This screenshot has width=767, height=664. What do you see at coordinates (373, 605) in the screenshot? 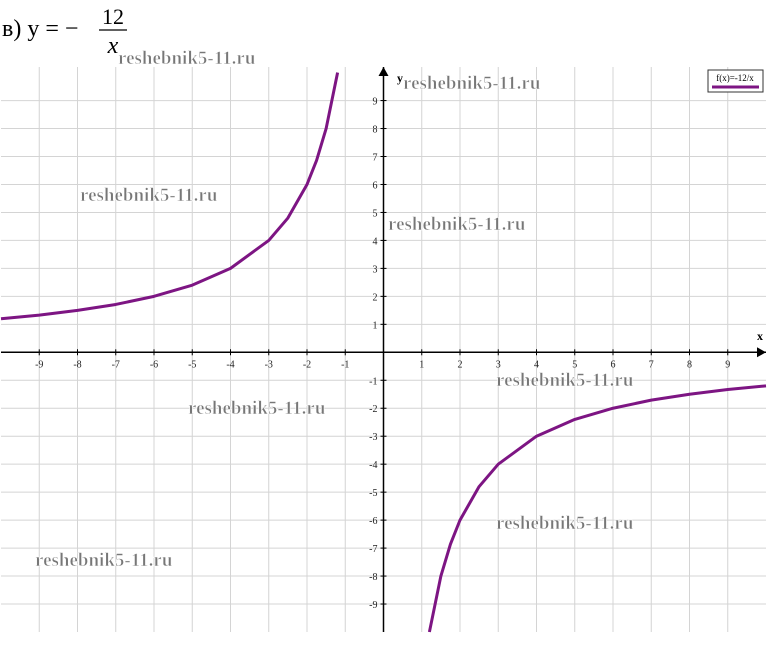
I see `y-tick-label: -9` at bounding box center [373, 605].